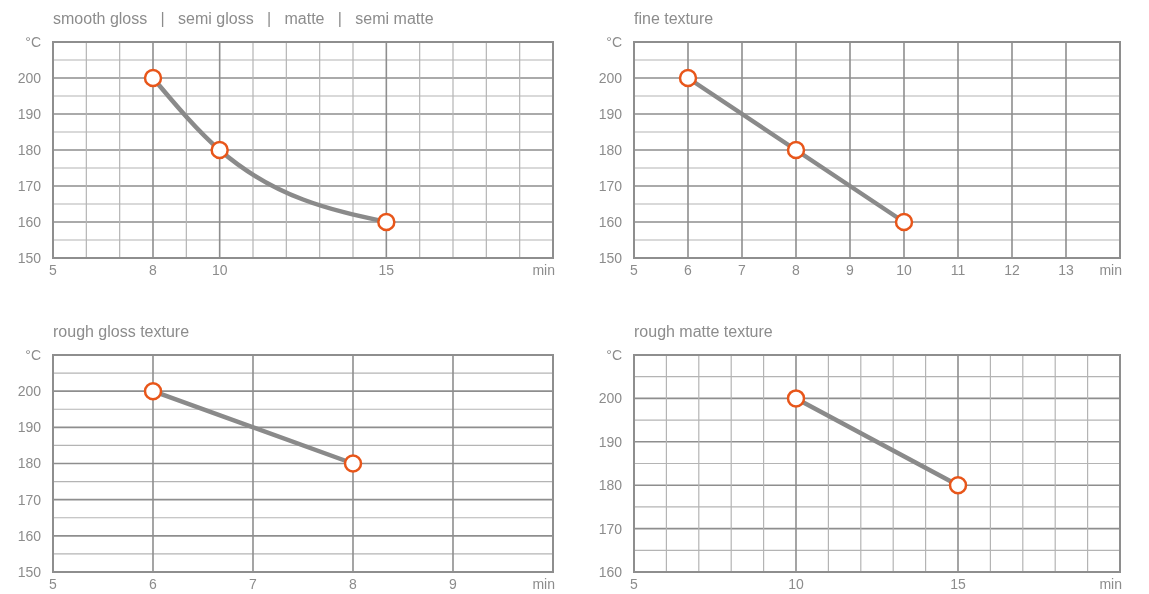  Describe the element at coordinates (703, 331) in the screenshot. I see `chart-title: rough matte texture` at that location.